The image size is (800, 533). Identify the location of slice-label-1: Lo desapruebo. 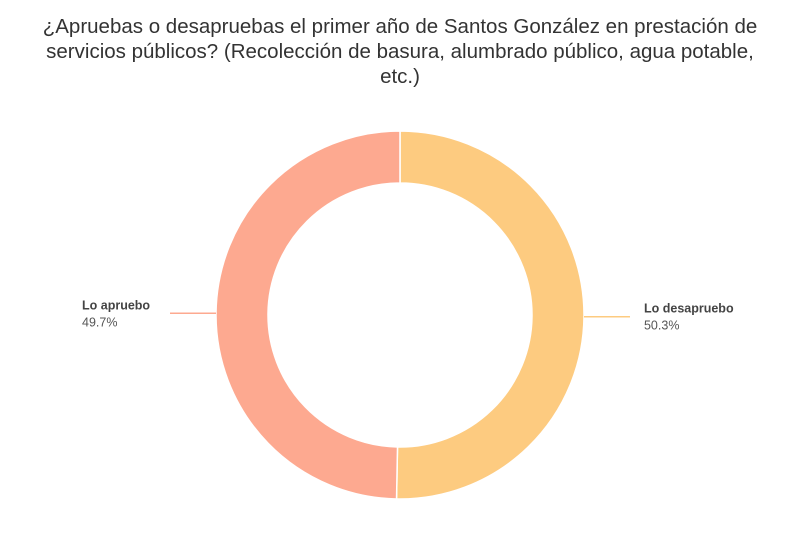
(689, 309).